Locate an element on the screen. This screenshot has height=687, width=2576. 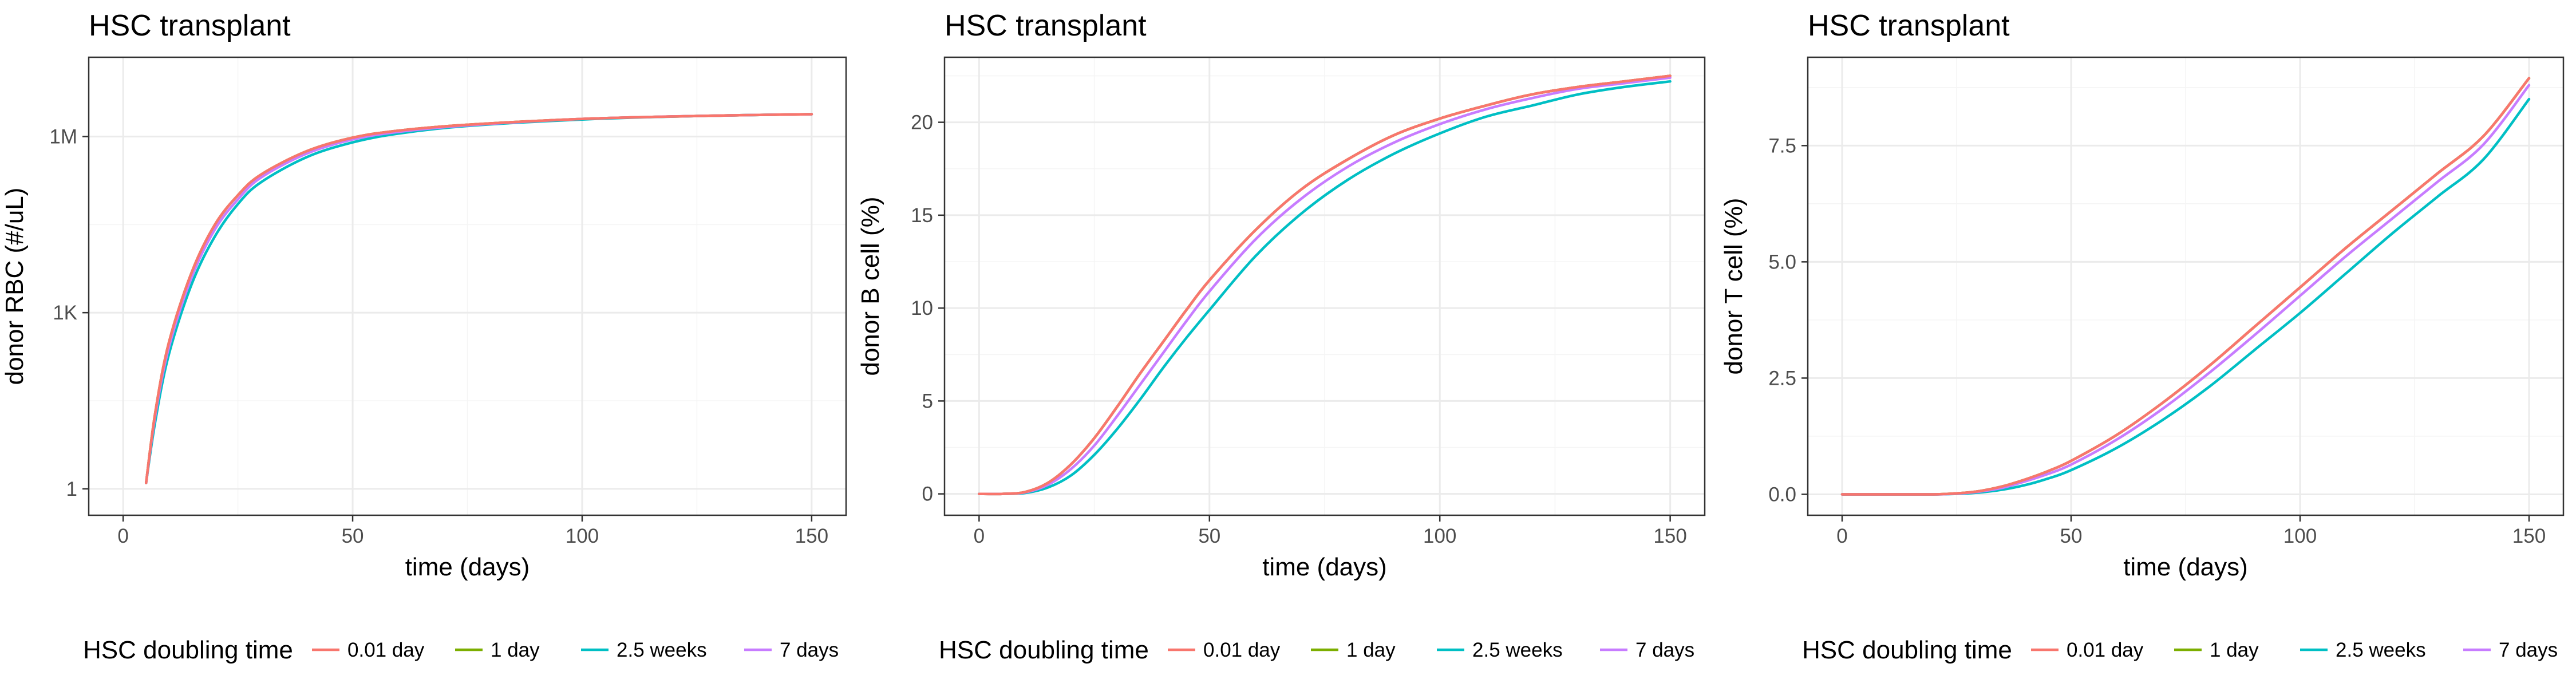
y-axis-title: donor RBC (#/uL) is located at coordinates (15, 286).